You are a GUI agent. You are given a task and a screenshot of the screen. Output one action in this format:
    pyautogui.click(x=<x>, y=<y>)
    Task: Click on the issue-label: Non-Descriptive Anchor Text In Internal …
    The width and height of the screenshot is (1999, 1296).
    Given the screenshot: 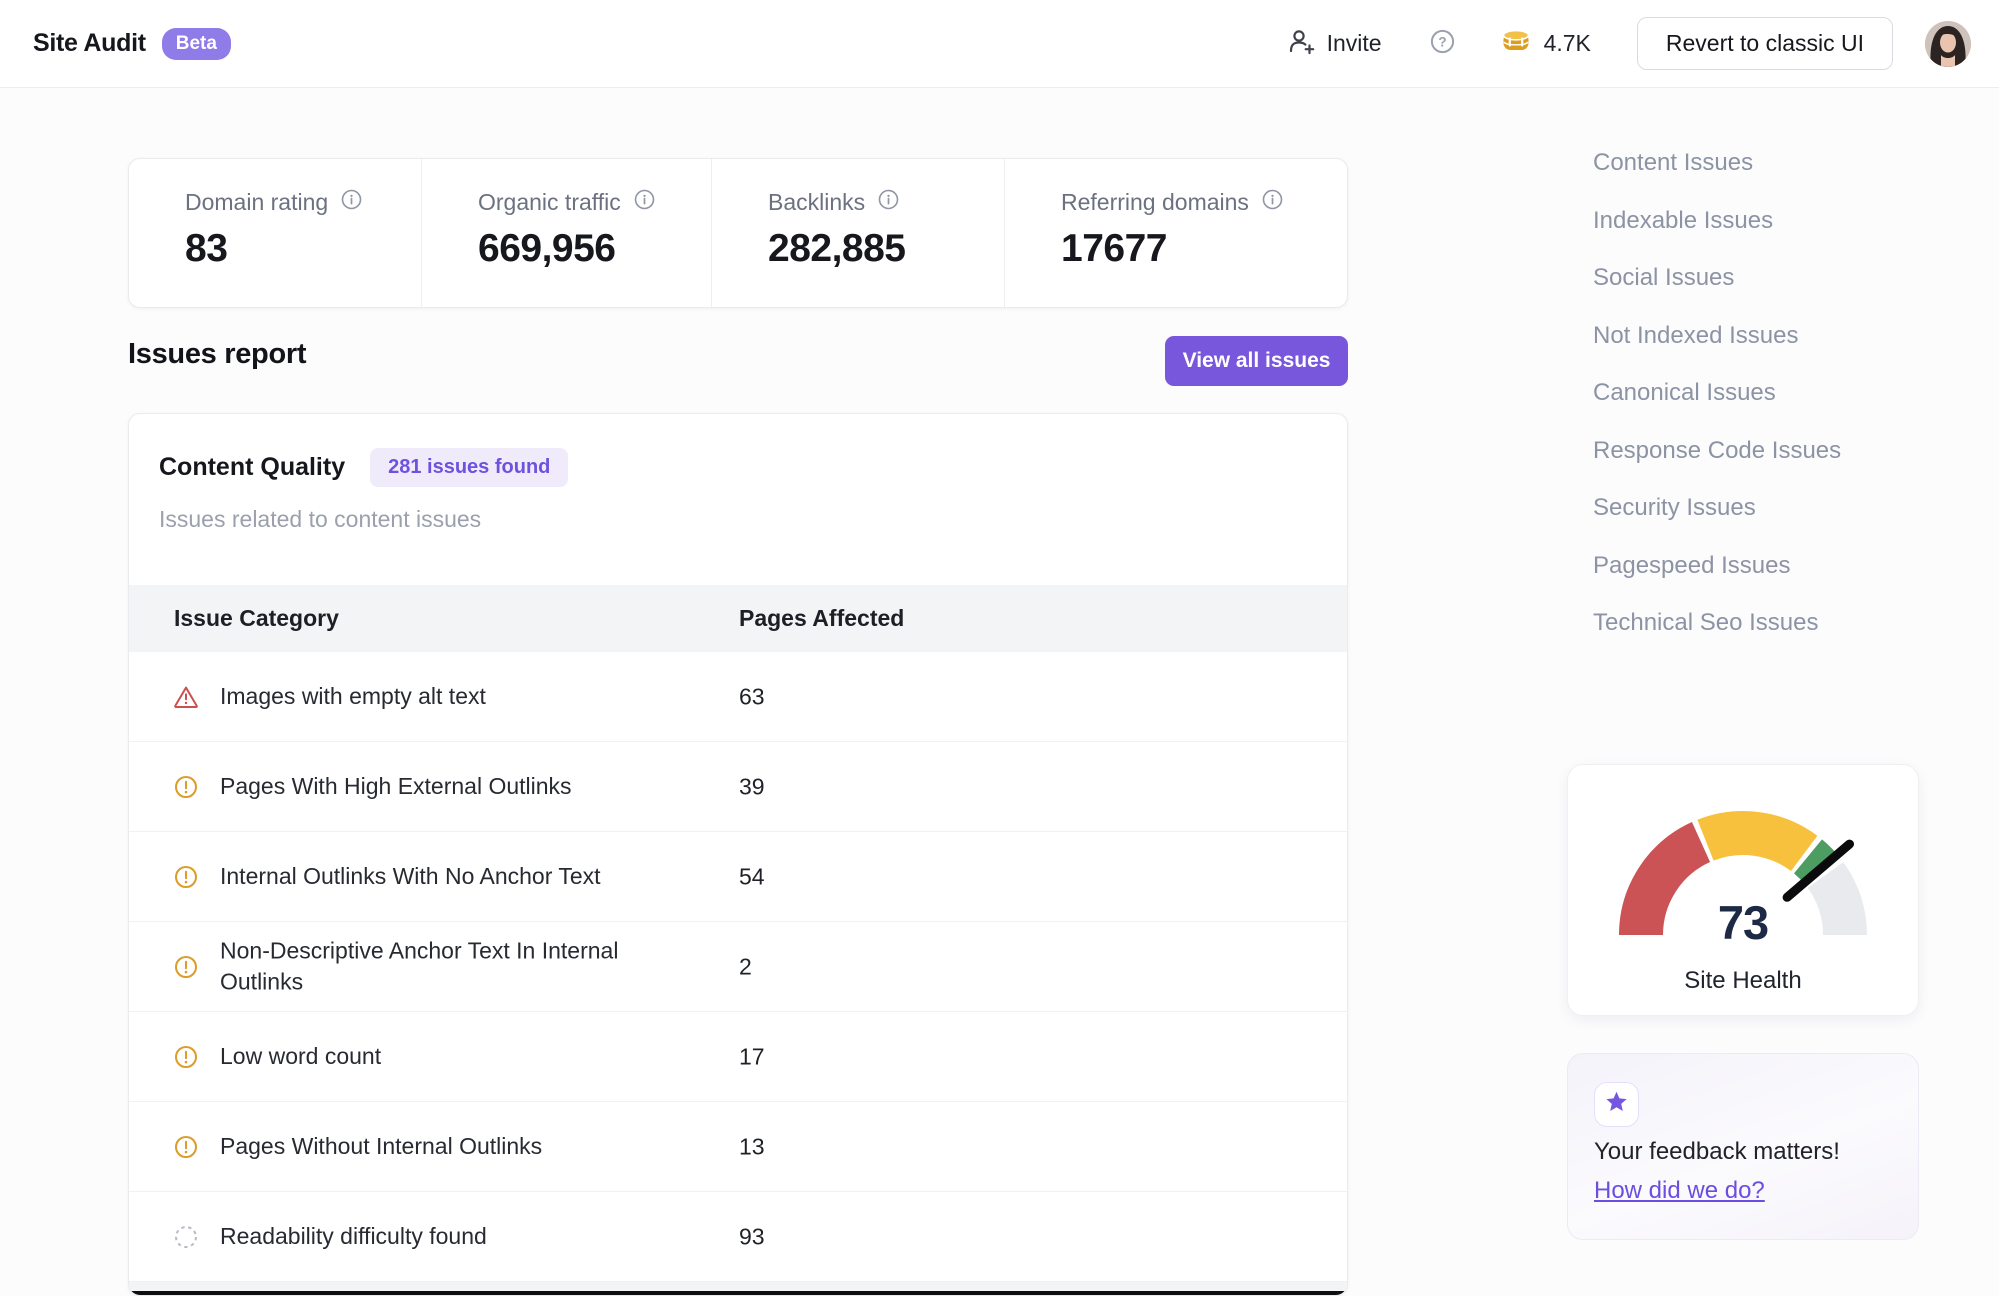 What is the action you would take?
    pyautogui.click(x=419, y=965)
    